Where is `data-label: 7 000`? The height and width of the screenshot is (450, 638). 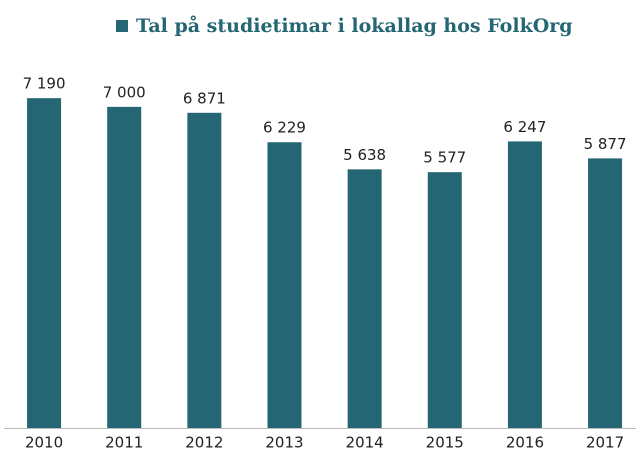 data-label: 7 000 is located at coordinates (124, 92).